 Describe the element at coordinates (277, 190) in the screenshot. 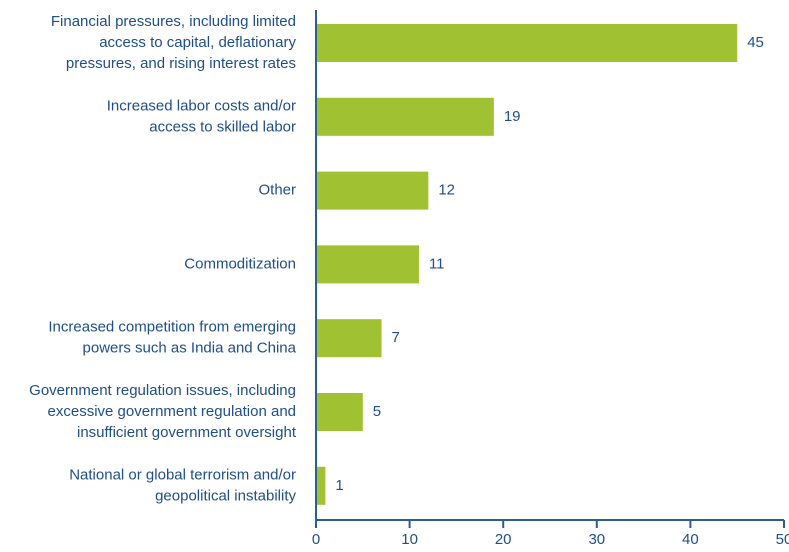

I see `y-tick-label: Other` at that location.